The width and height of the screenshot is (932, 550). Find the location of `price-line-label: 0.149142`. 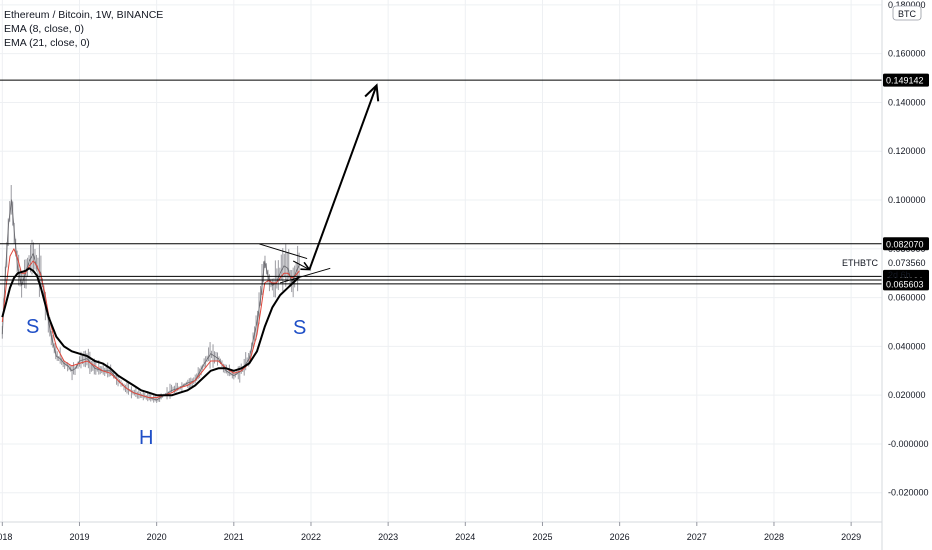

price-line-label: 0.149142 is located at coordinates (905, 81).